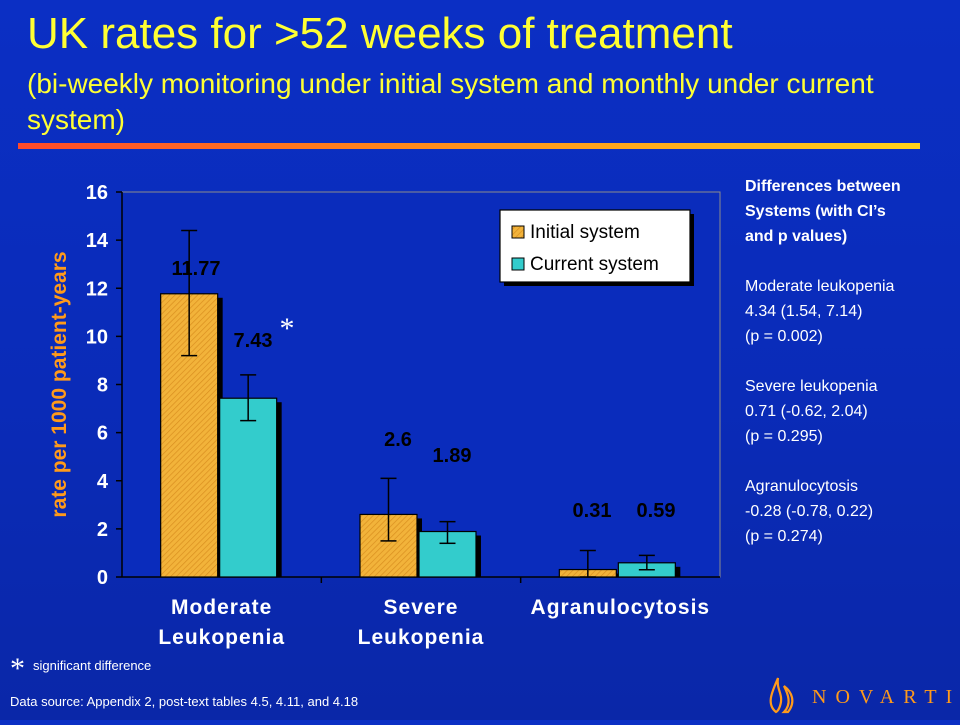  What do you see at coordinates (92, 665) in the screenshot?
I see `significance-text: significant difference` at bounding box center [92, 665].